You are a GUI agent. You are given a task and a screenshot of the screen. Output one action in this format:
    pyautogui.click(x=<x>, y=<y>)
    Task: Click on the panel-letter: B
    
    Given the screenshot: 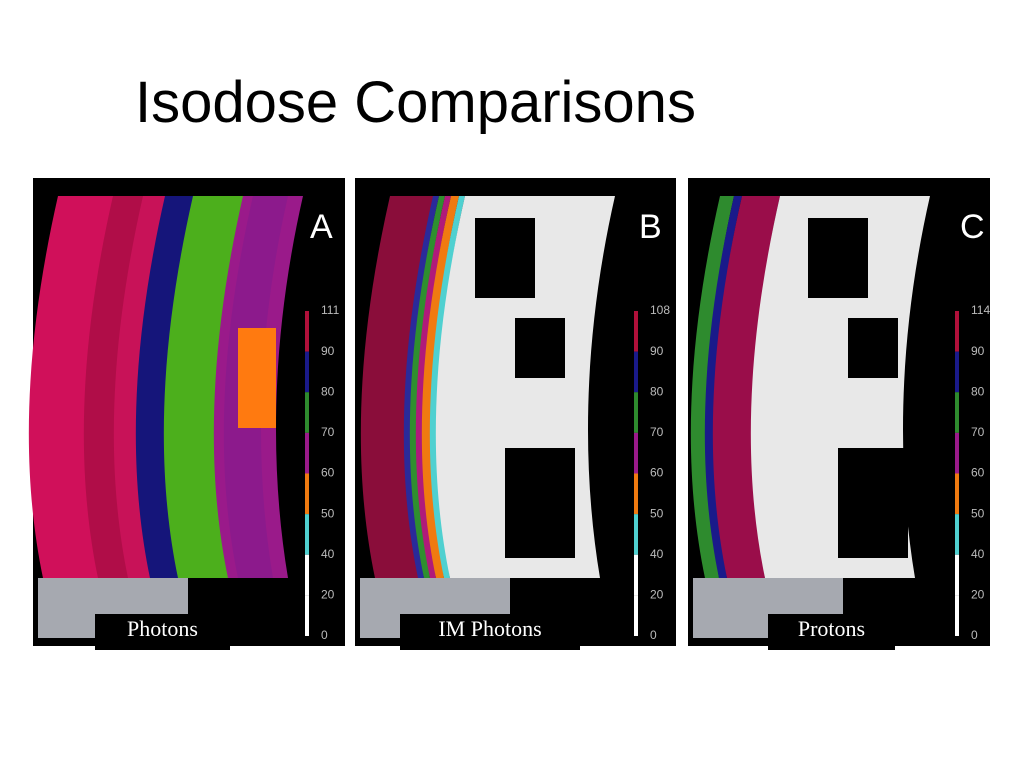 What is the action you would take?
    pyautogui.click(x=650, y=227)
    